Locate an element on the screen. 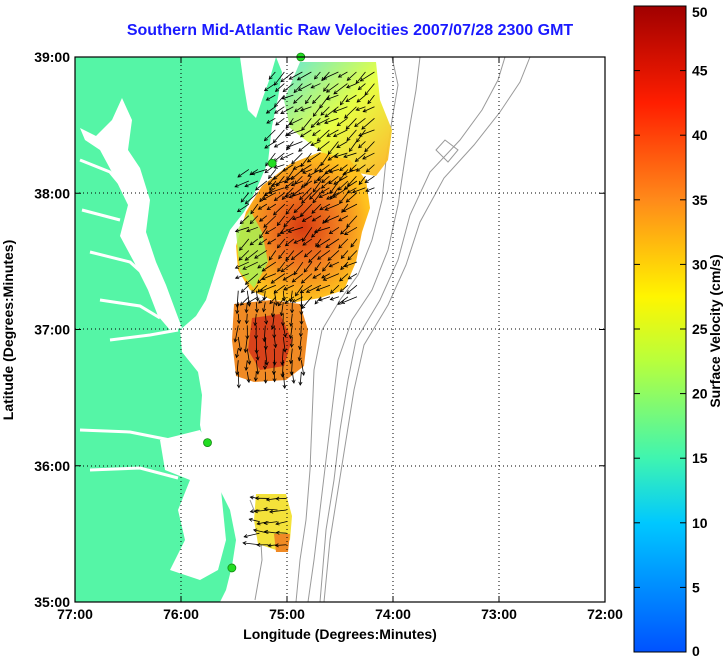 Image resolution: width=724 pixels, height=659 pixels. colorbar-tick-label: 5 is located at coordinates (696, 587).